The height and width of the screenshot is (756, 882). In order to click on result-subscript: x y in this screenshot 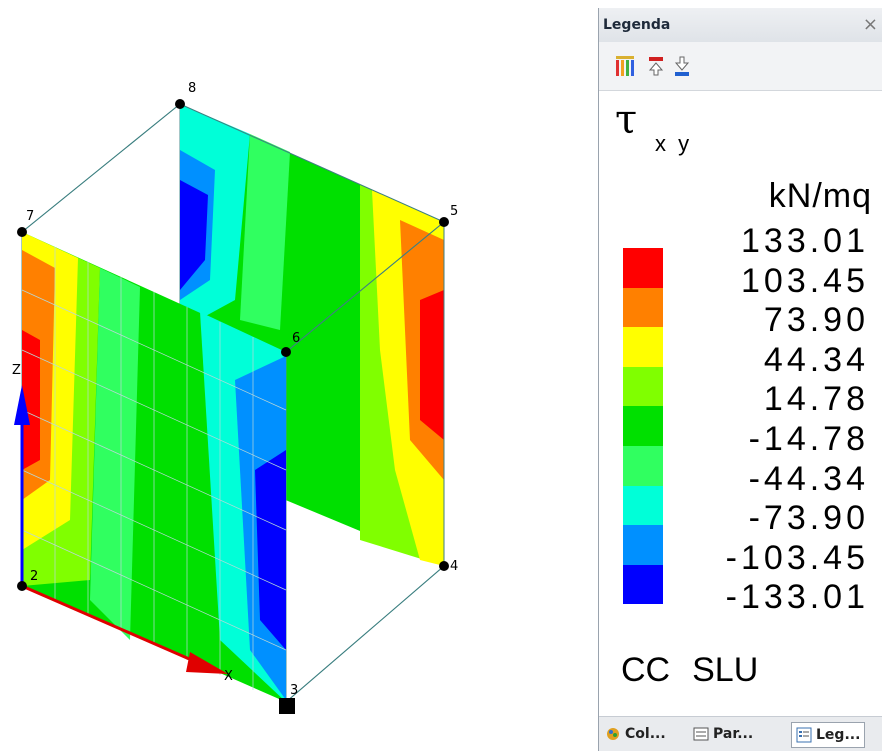, I will do `click(674, 143)`.